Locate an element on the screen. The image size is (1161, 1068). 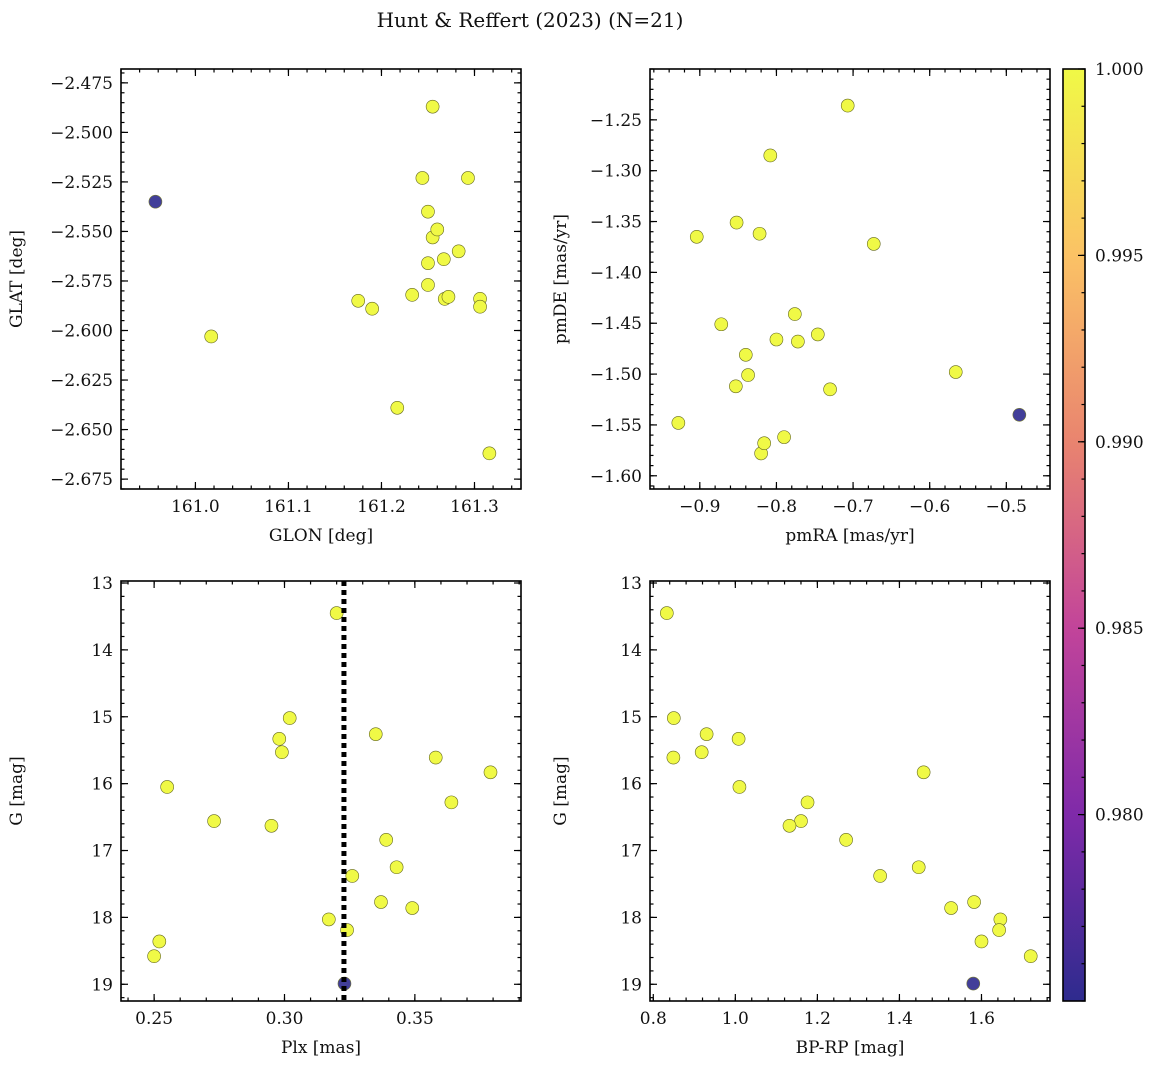
x-tick-label: 0.35 is located at coordinates (415, 1019).